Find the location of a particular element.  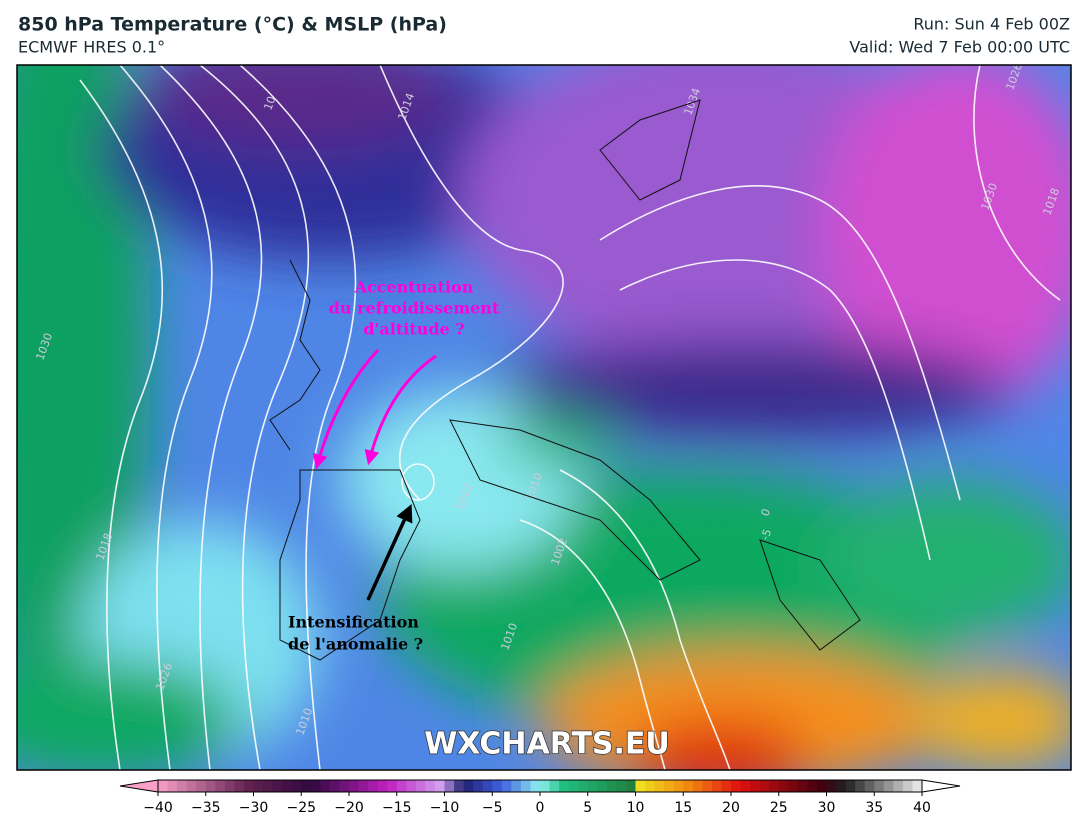

colorbar-tick-label: −15 is located at coordinates (397, 808).